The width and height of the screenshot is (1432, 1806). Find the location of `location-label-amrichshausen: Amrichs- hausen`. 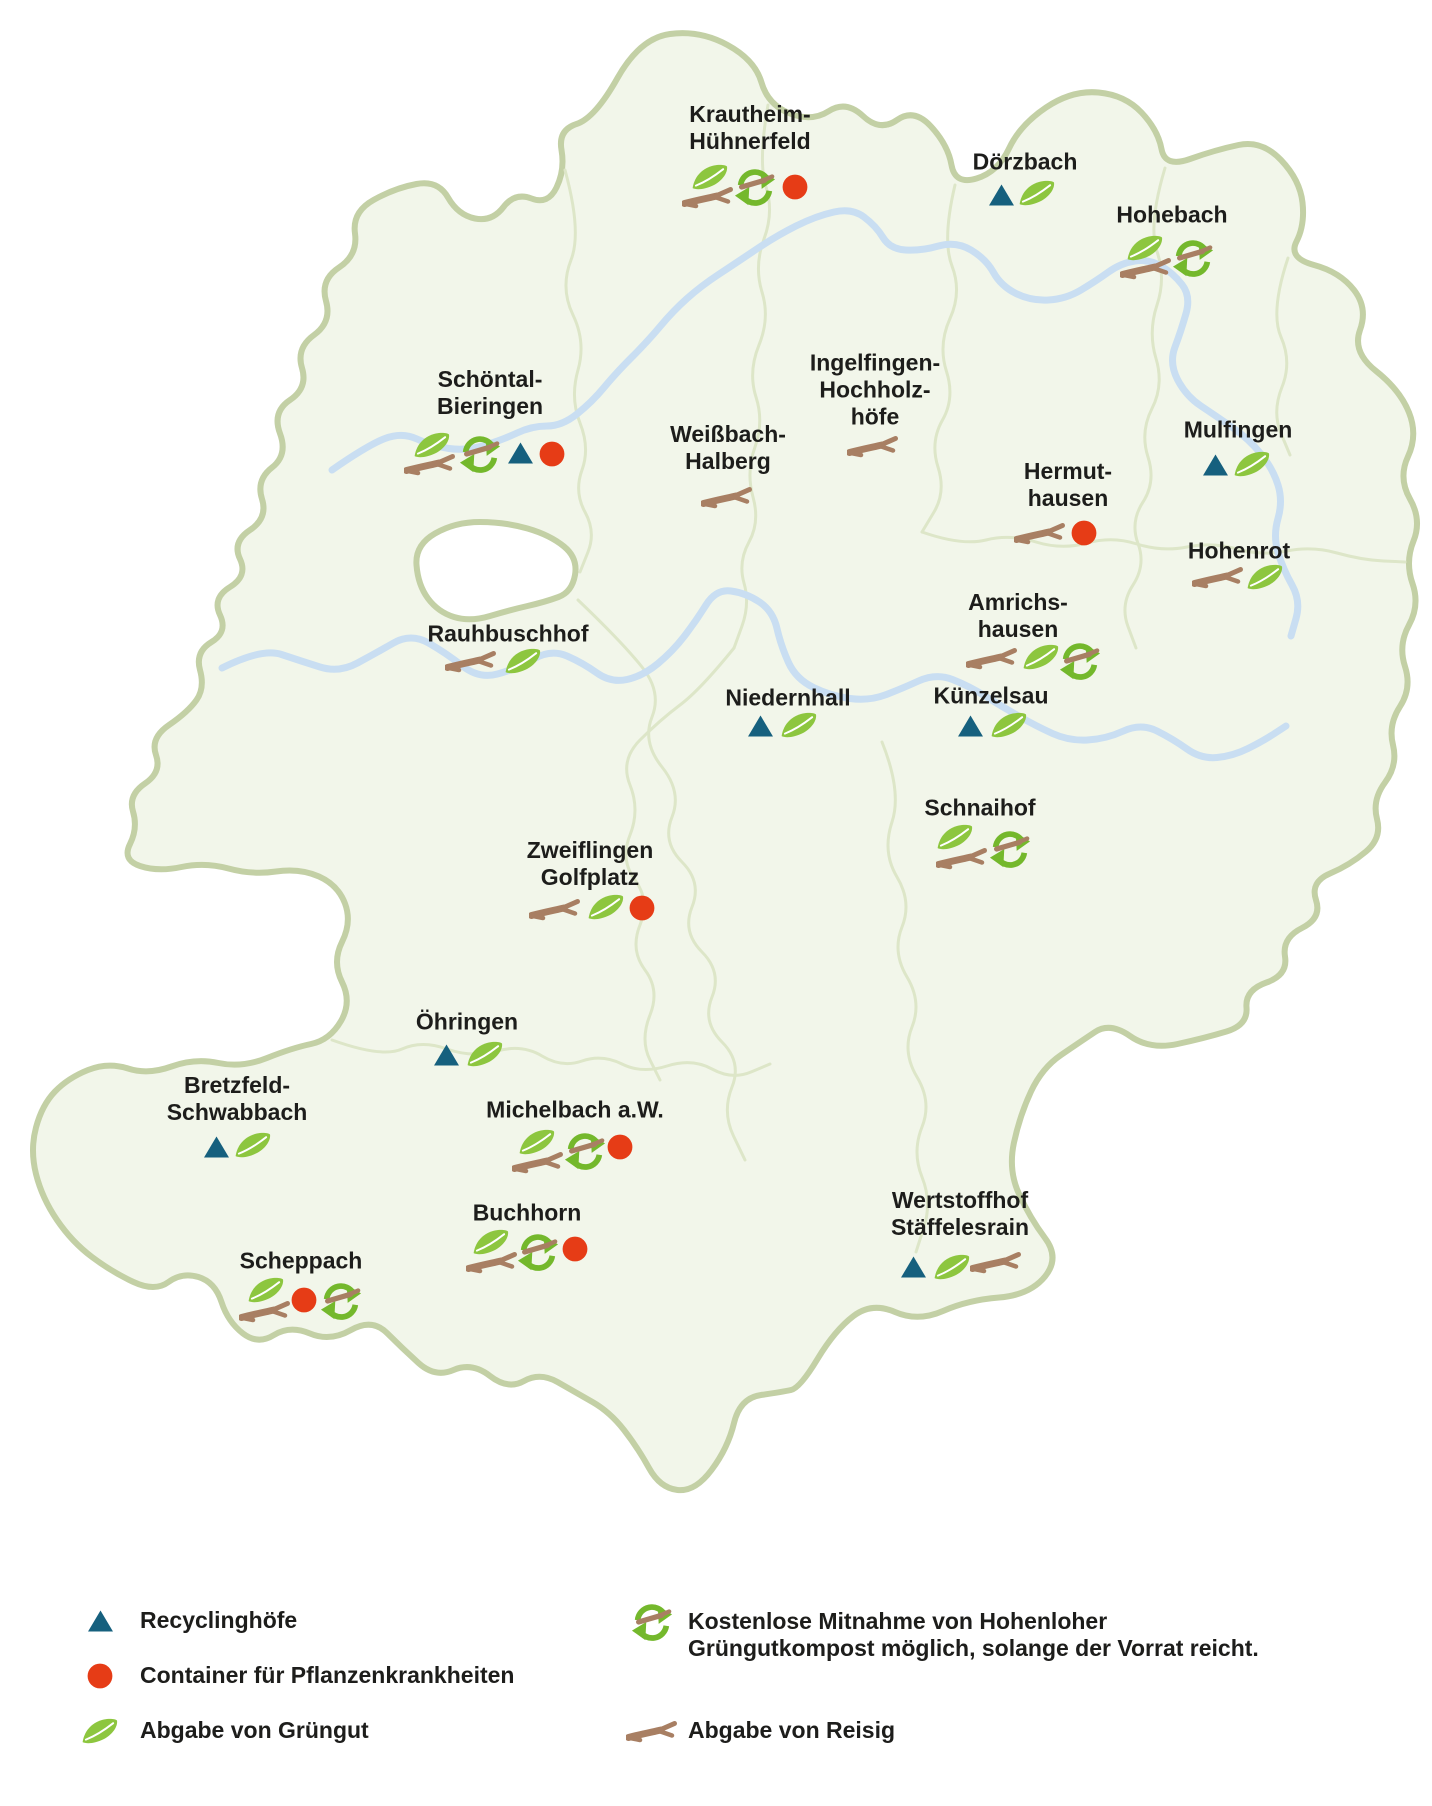

location-label-amrichshausen: Amrichs- hausen is located at coordinates (1018, 615).